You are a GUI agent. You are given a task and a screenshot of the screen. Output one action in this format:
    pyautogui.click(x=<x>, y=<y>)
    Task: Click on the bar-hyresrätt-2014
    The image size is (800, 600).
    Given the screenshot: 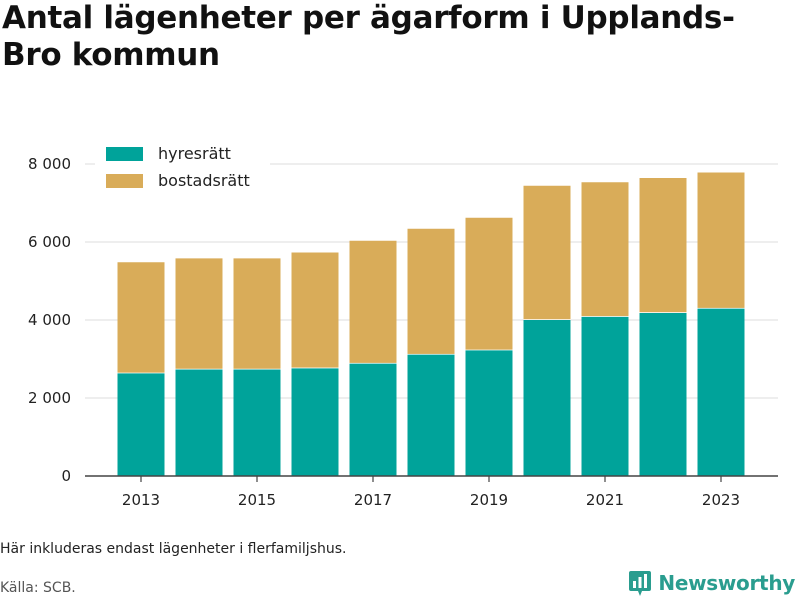 What is the action you would take?
    pyautogui.click(x=199, y=422)
    